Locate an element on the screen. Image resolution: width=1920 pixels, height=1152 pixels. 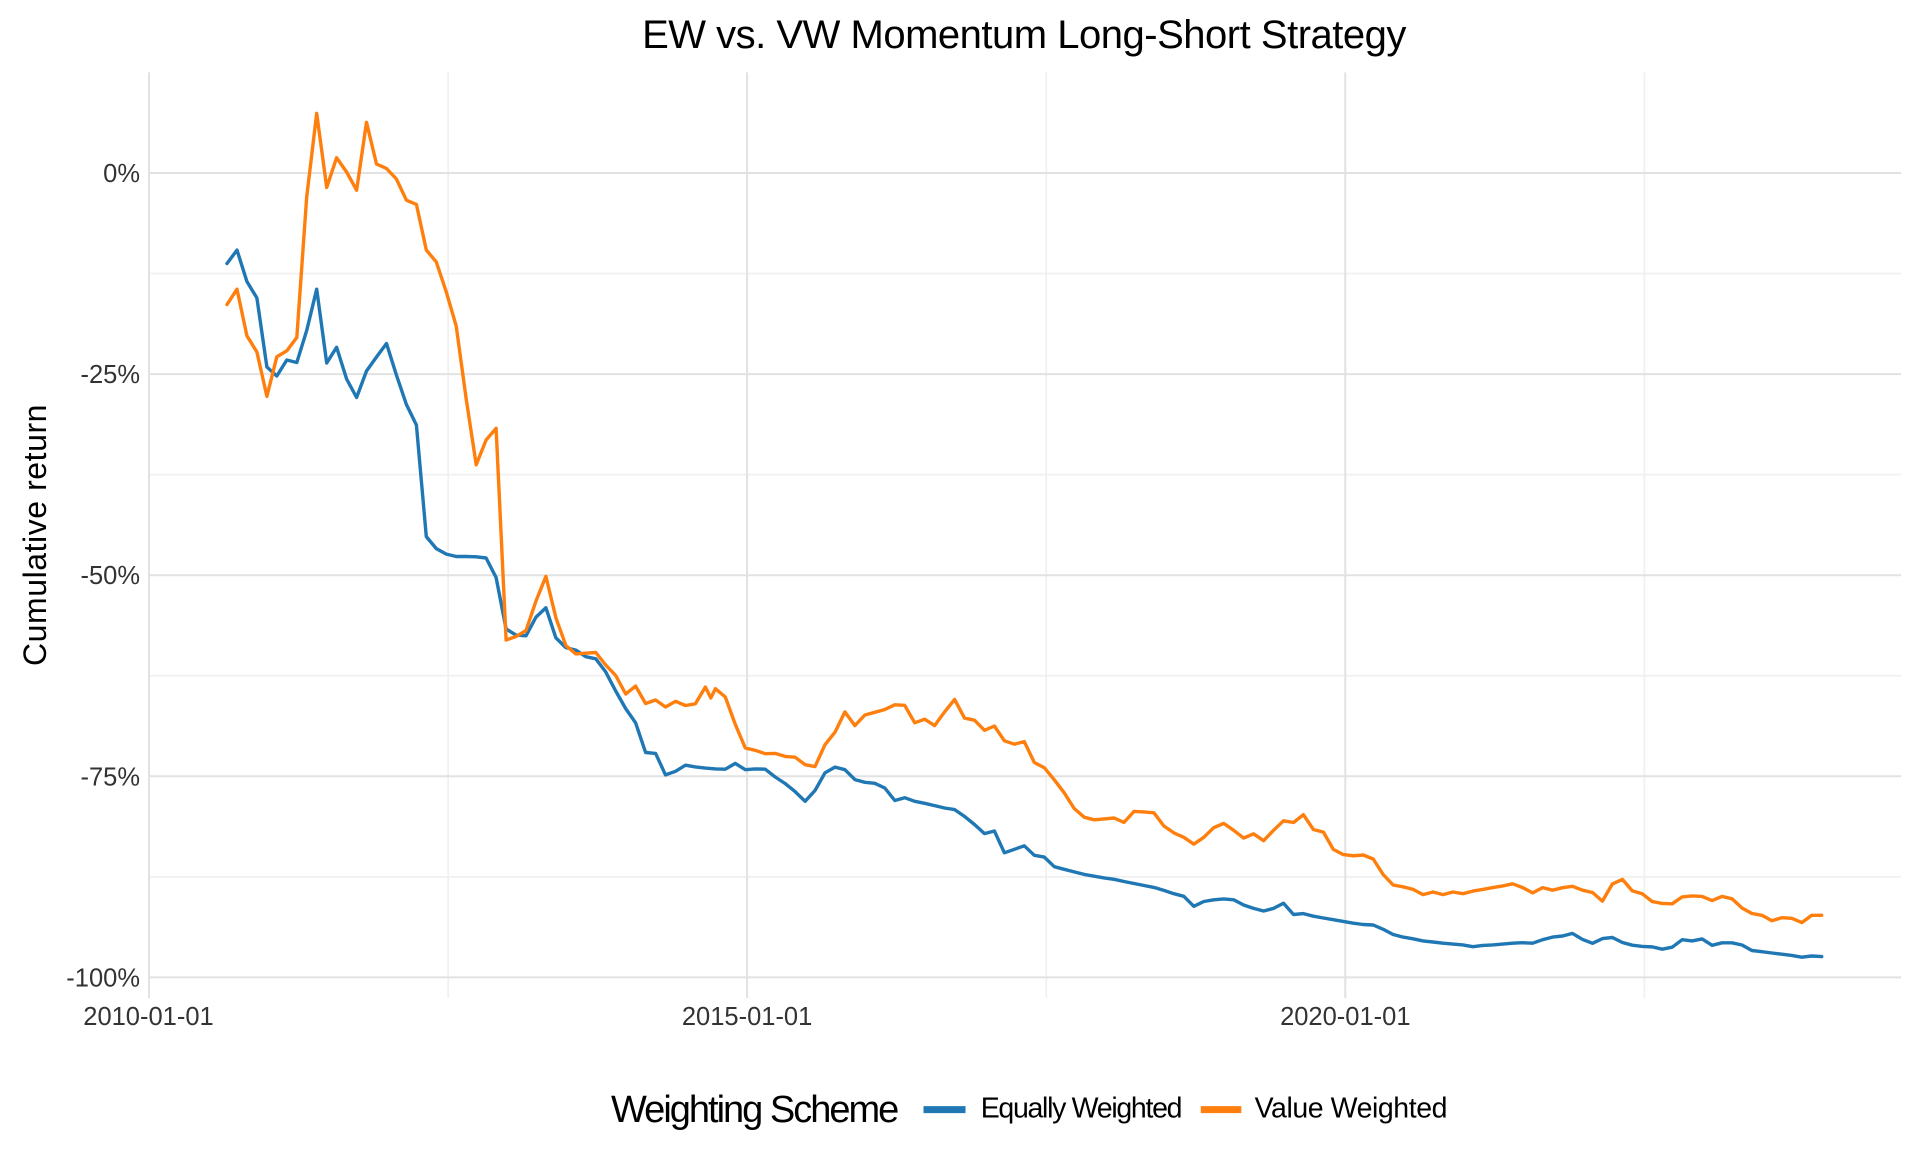
svg-text: Value Weighted is located at coordinates (1351, 1108).